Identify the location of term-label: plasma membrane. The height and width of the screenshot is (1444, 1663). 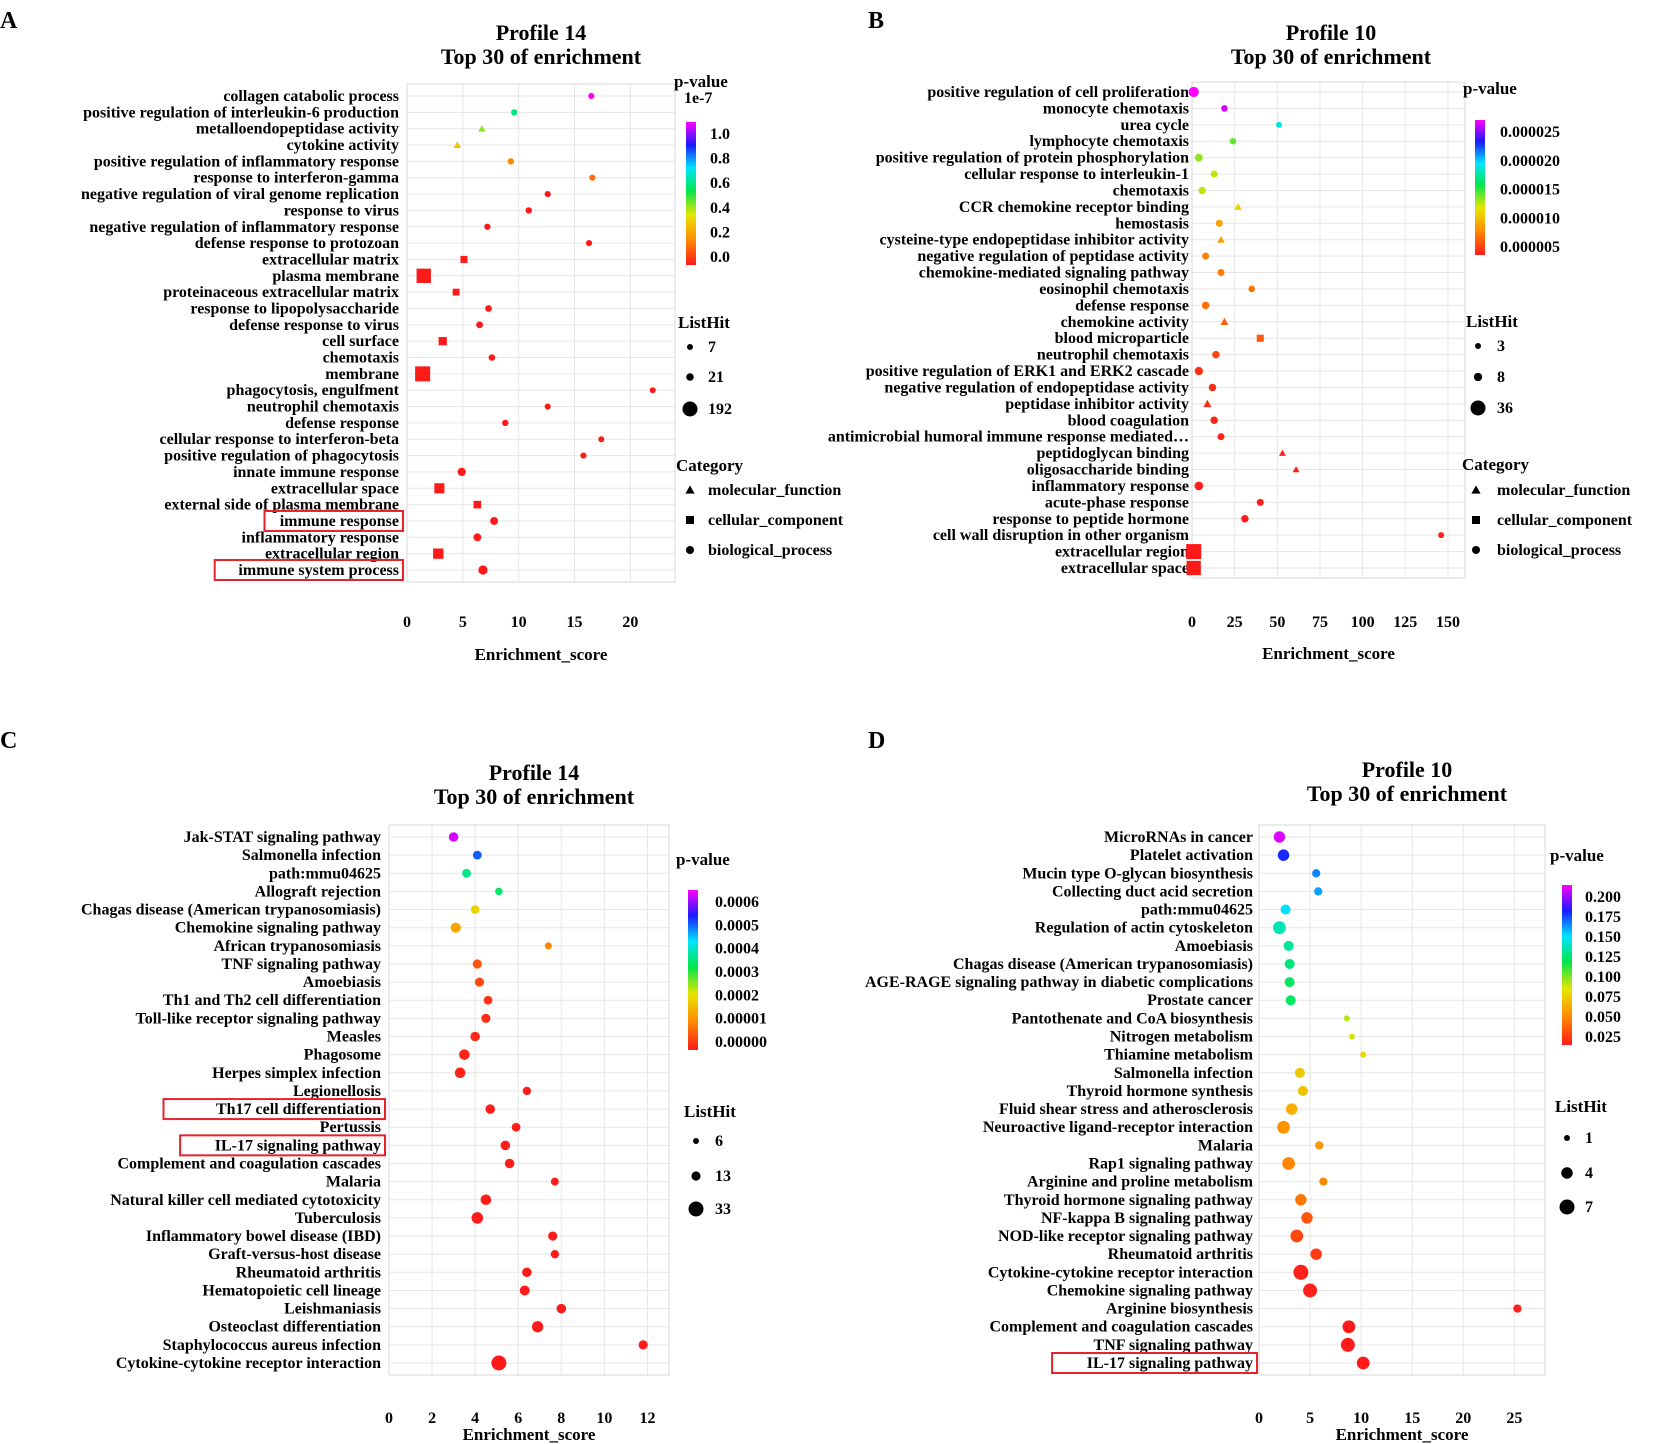
(335, 276).